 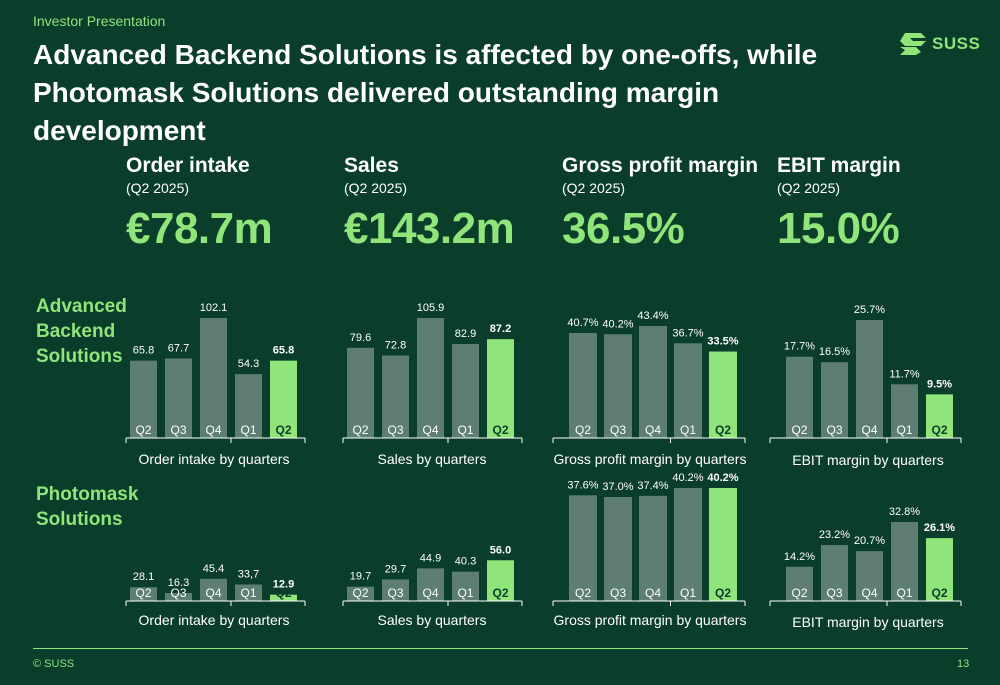 What do you see at coordinates (834, 352) in the screenshot?
I see `data-label: 16.5%` at bounding box center [834, 352].